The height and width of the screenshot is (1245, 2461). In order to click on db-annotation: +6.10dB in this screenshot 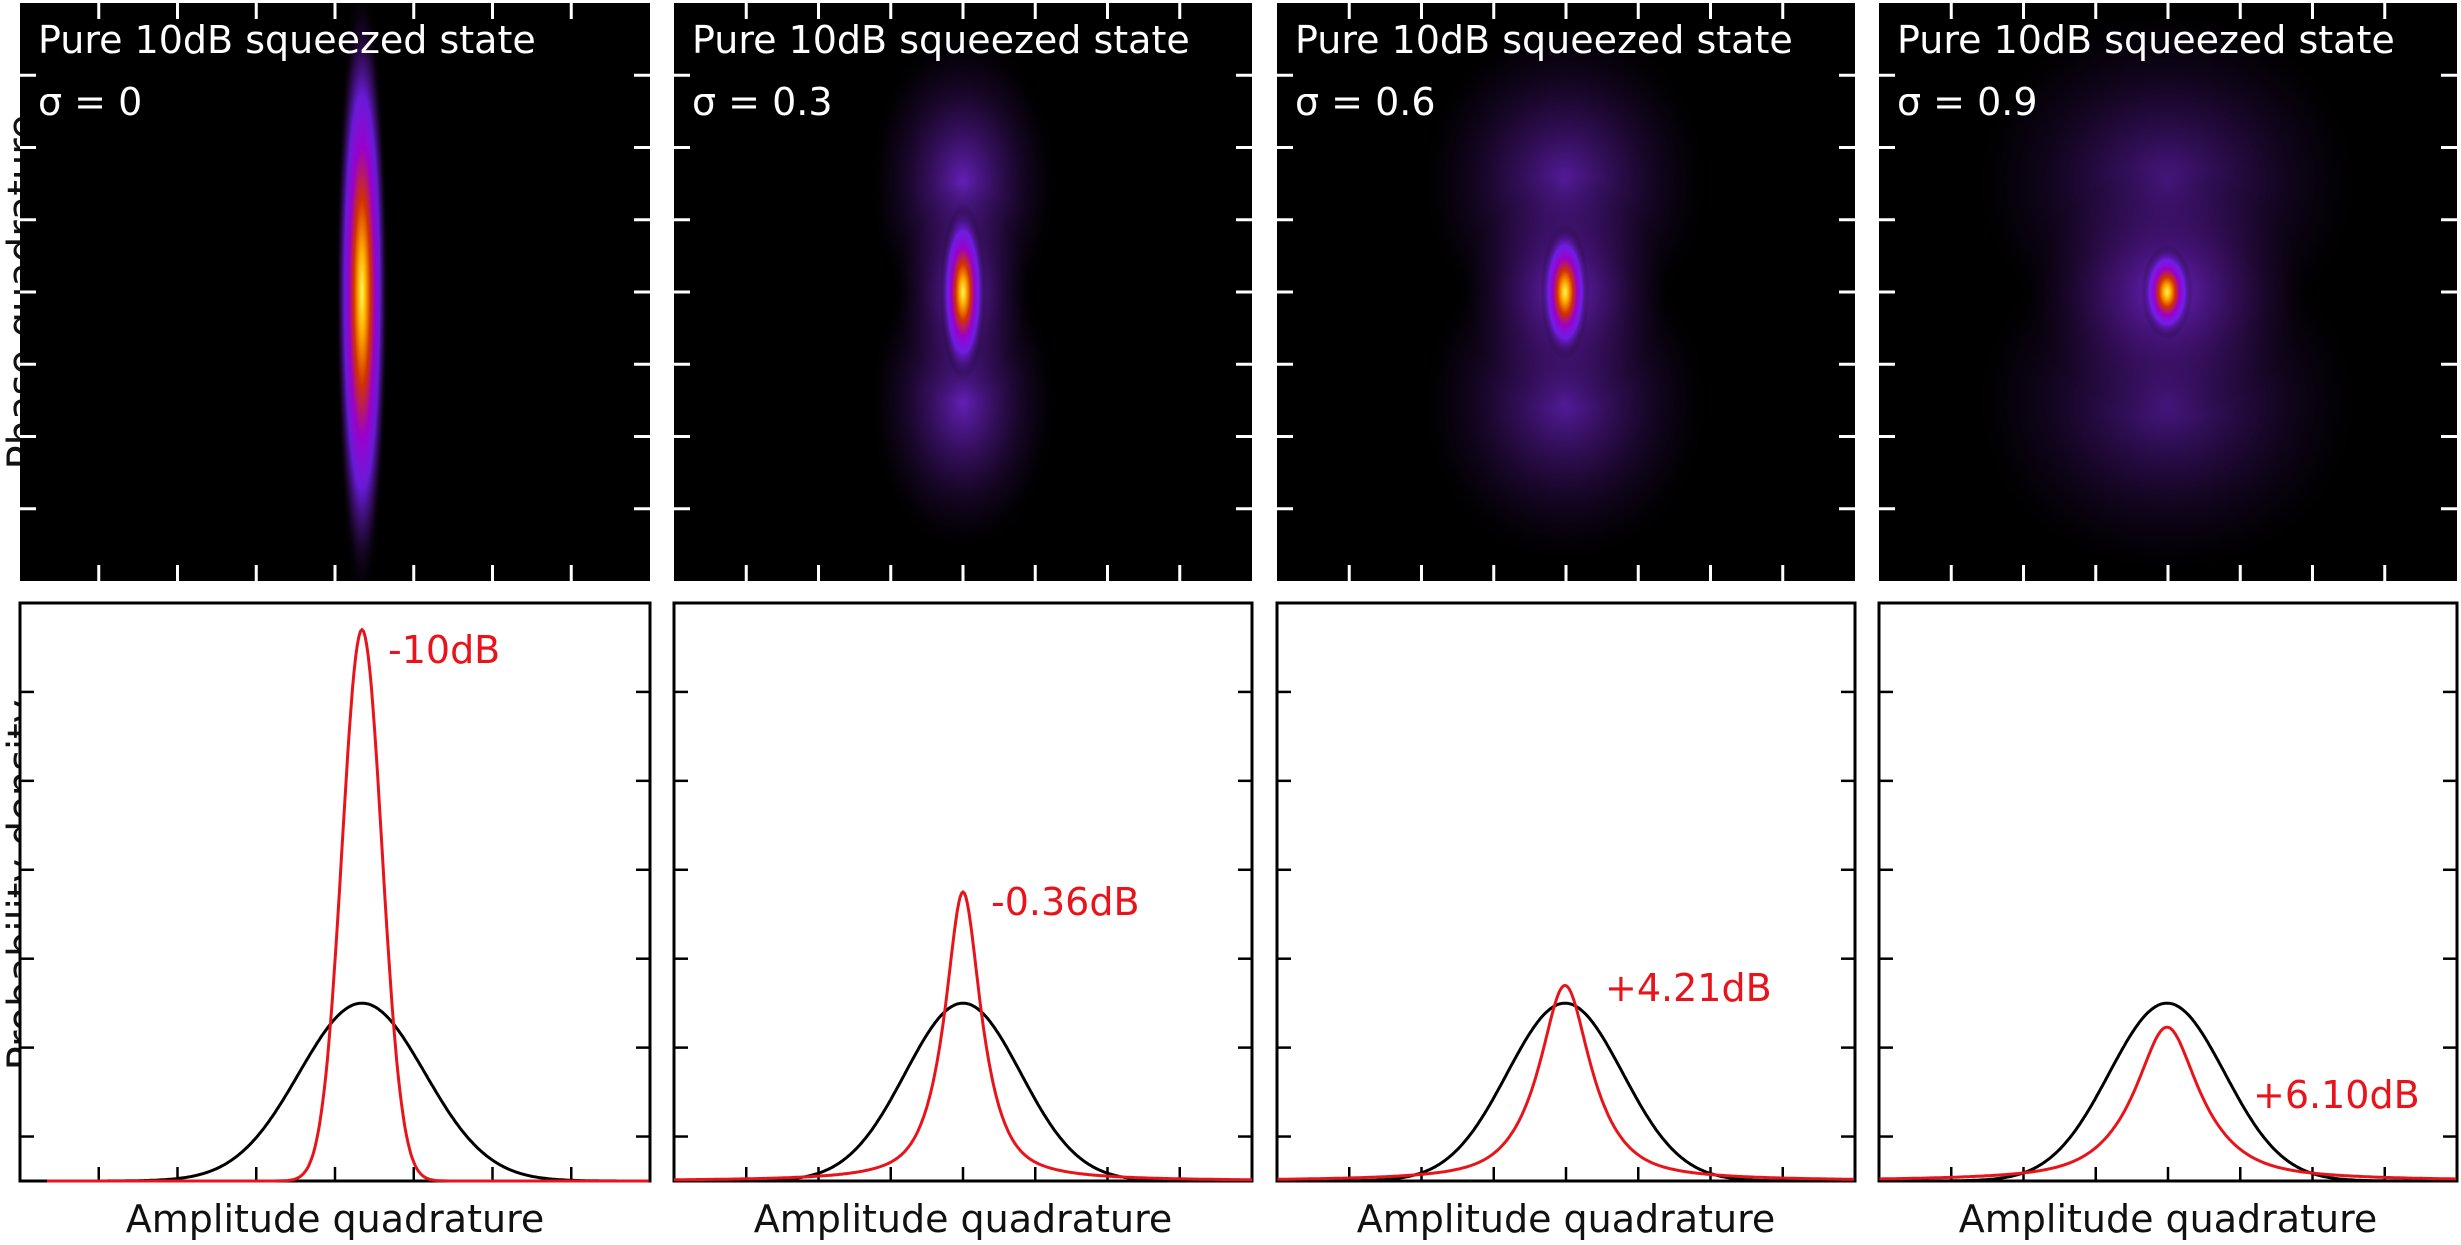, I will do `click(2336, 1095)`.